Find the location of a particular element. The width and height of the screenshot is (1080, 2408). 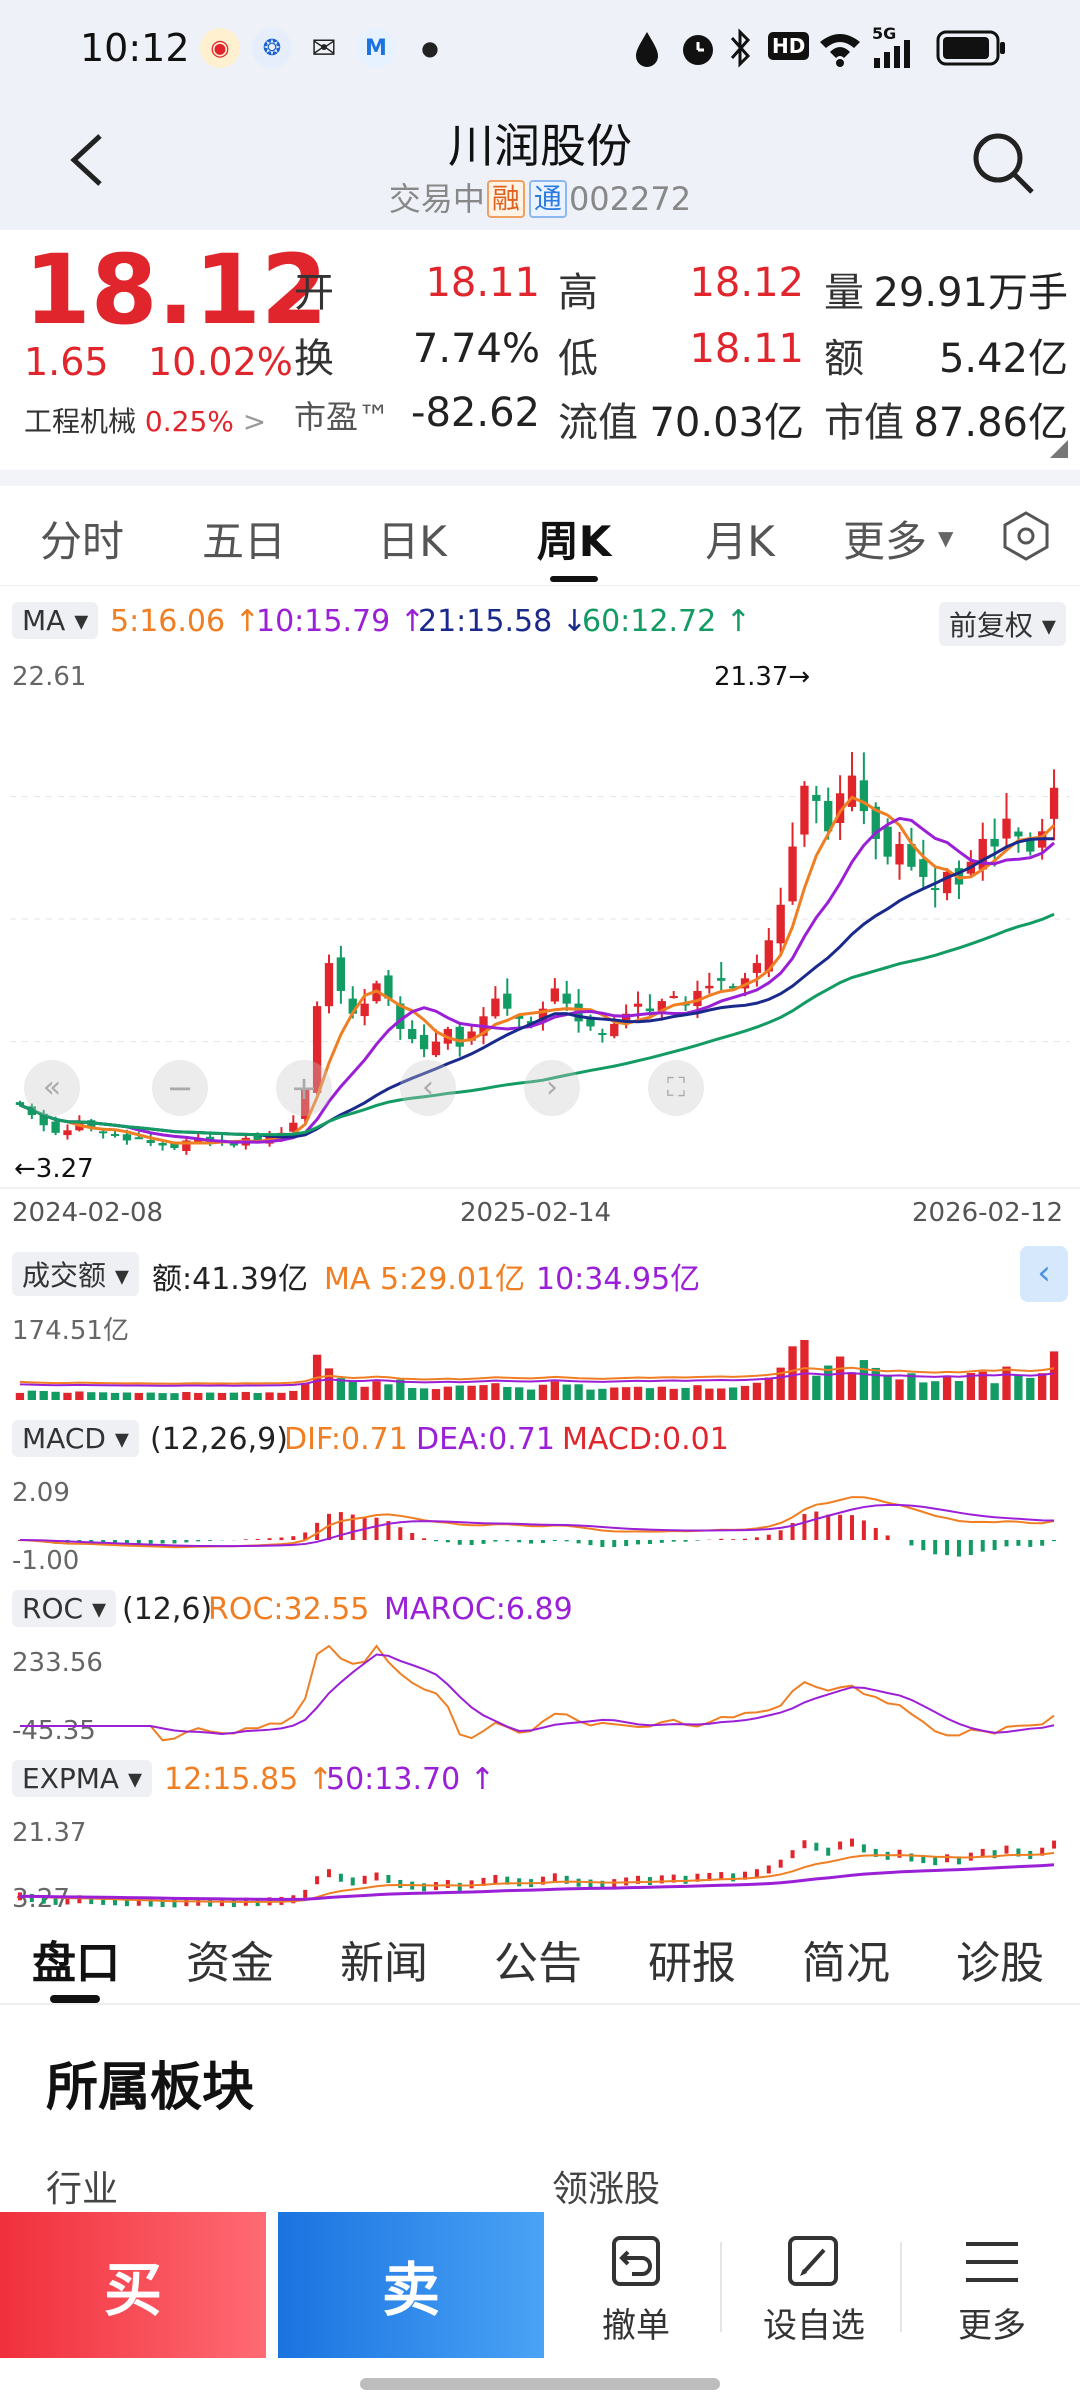

bluetooth-icon is located at coordinates (740, 48).